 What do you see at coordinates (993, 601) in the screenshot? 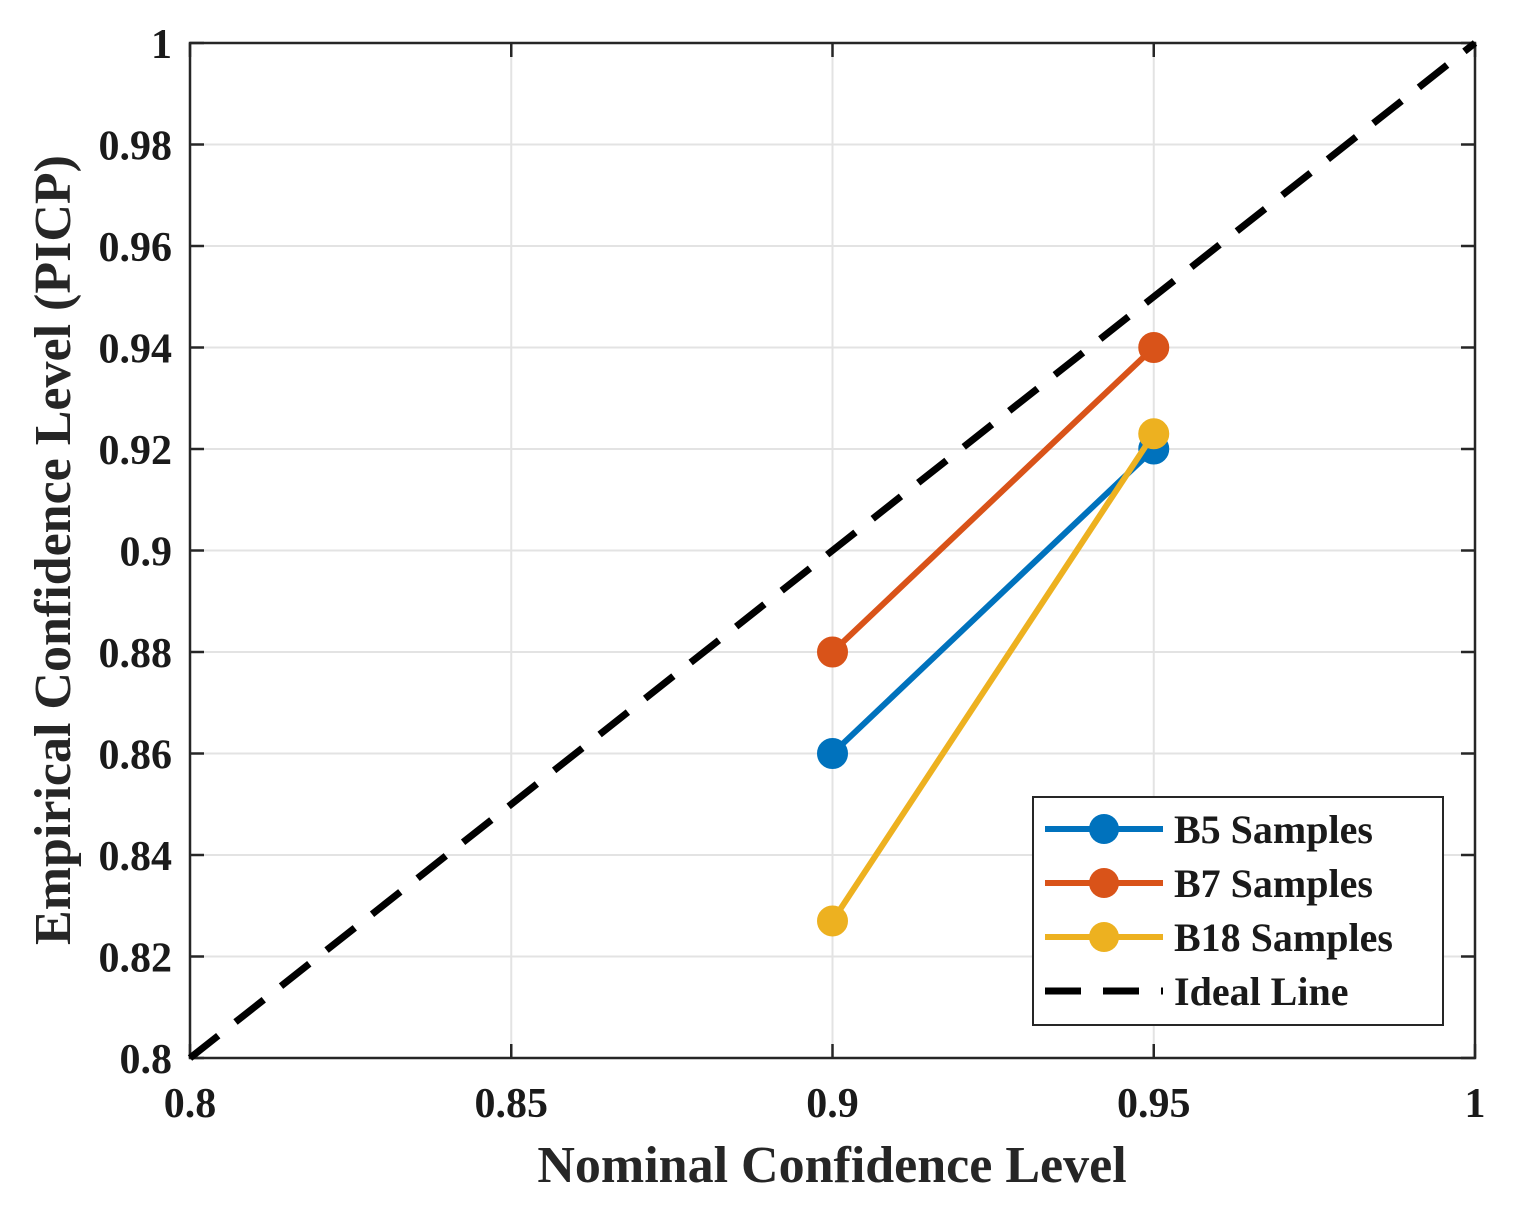
I see `b5-samples-line` at bounding box center [993, 601].